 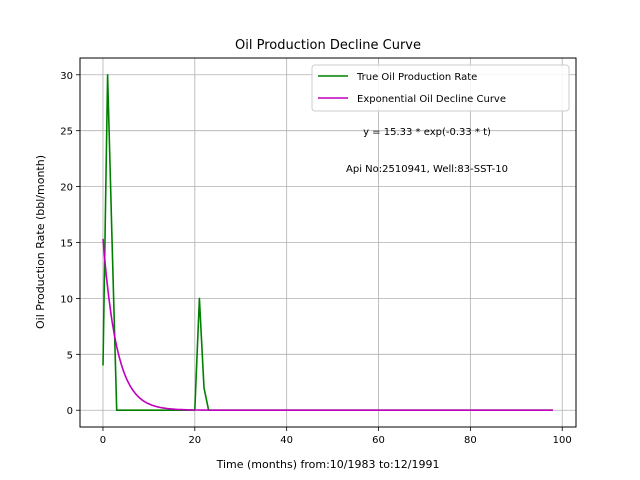 I want to click on legend-label-true-rate: True Oil Production Rate, so click(x=416, y=77).